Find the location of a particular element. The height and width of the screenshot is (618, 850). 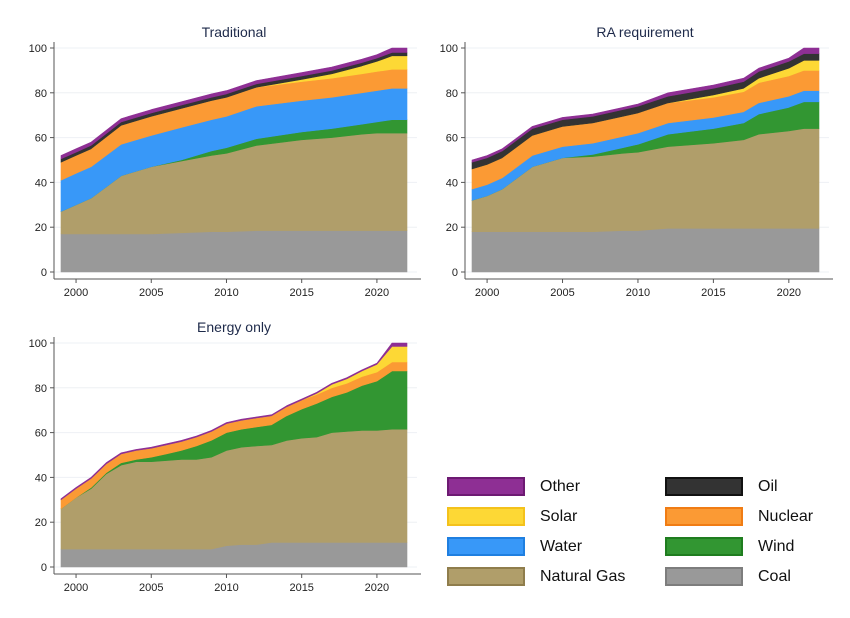

legend-swatch-other is located at coordinates (486, 486).